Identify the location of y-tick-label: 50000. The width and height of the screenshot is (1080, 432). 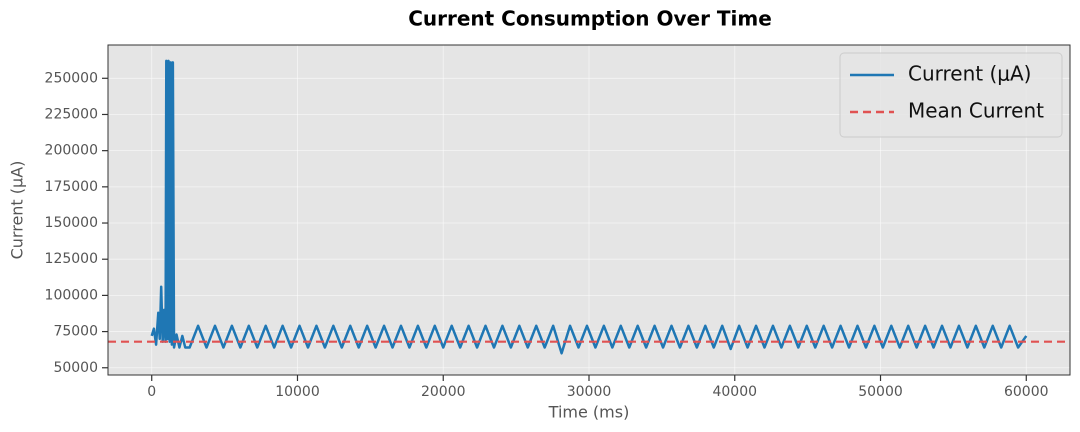
(75, 368).